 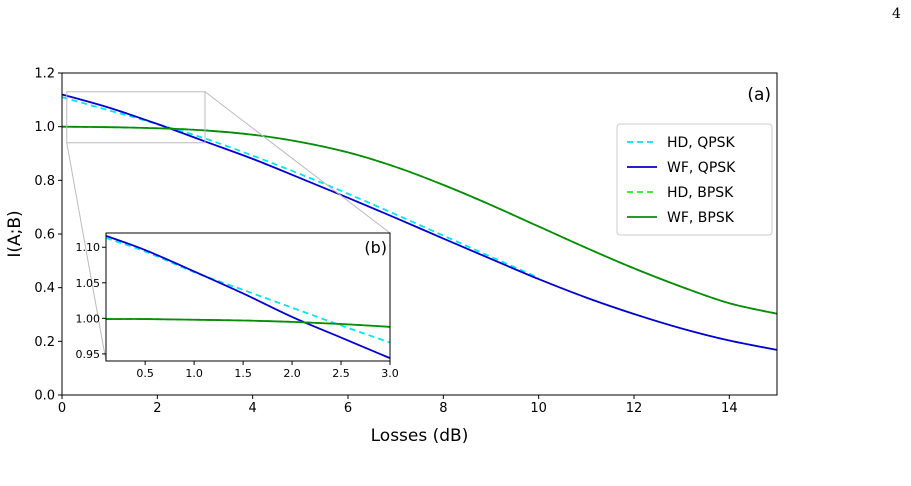 I want to click on inset-line-wf-qpsk, so click(x=248, y=296).